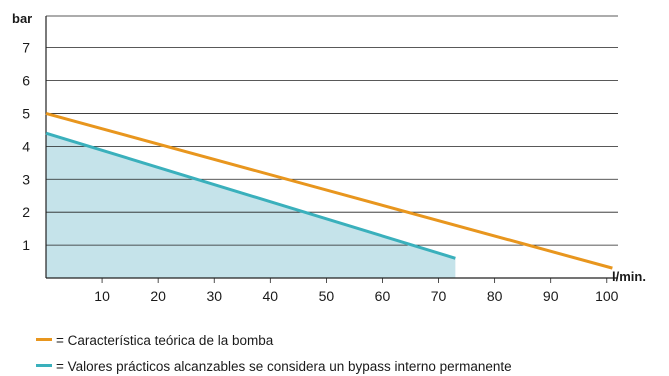 This screenshot has width=669, height=376. I want to click on x-tick-label-40: 40, so click(271, 296).